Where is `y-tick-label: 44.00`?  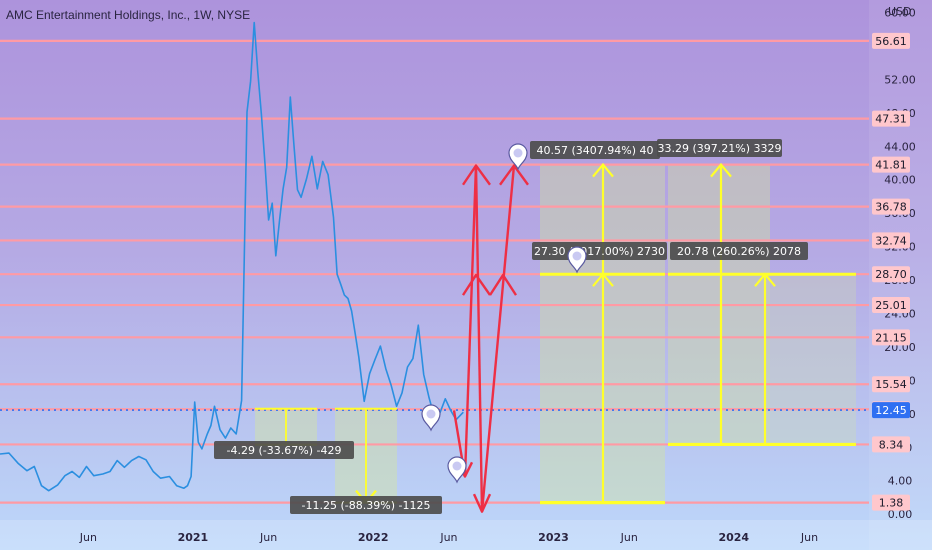 y-tick-label: 44.00 is located at coordinates (900, 146).